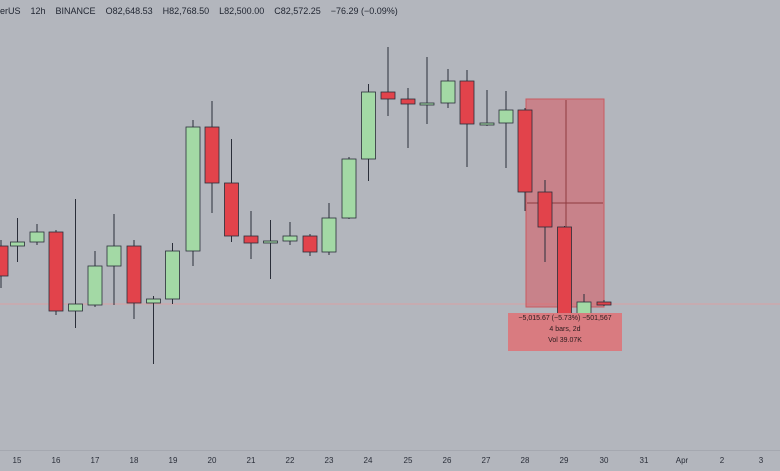  What do you see at coordinates (368, 460) in the screenshot?
I see `time-axis-label: 24` at bounding box center [368, 460].